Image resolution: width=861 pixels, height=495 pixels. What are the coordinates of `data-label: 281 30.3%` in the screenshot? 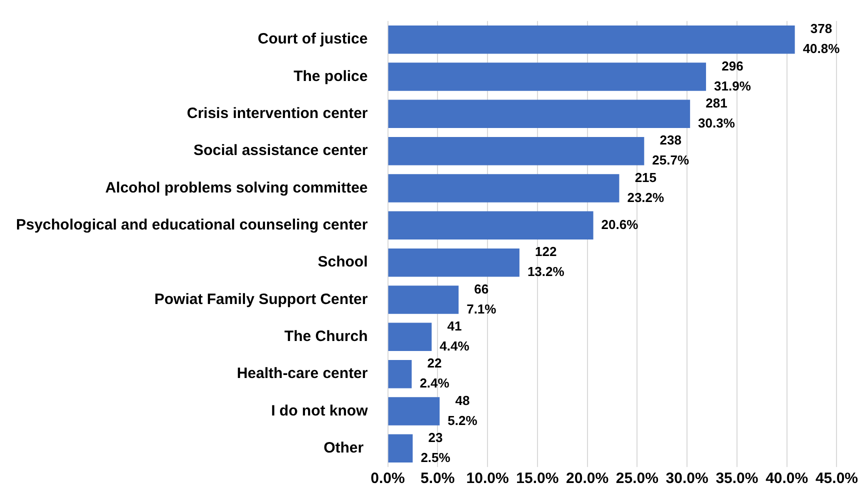 It's located at (717, 112).